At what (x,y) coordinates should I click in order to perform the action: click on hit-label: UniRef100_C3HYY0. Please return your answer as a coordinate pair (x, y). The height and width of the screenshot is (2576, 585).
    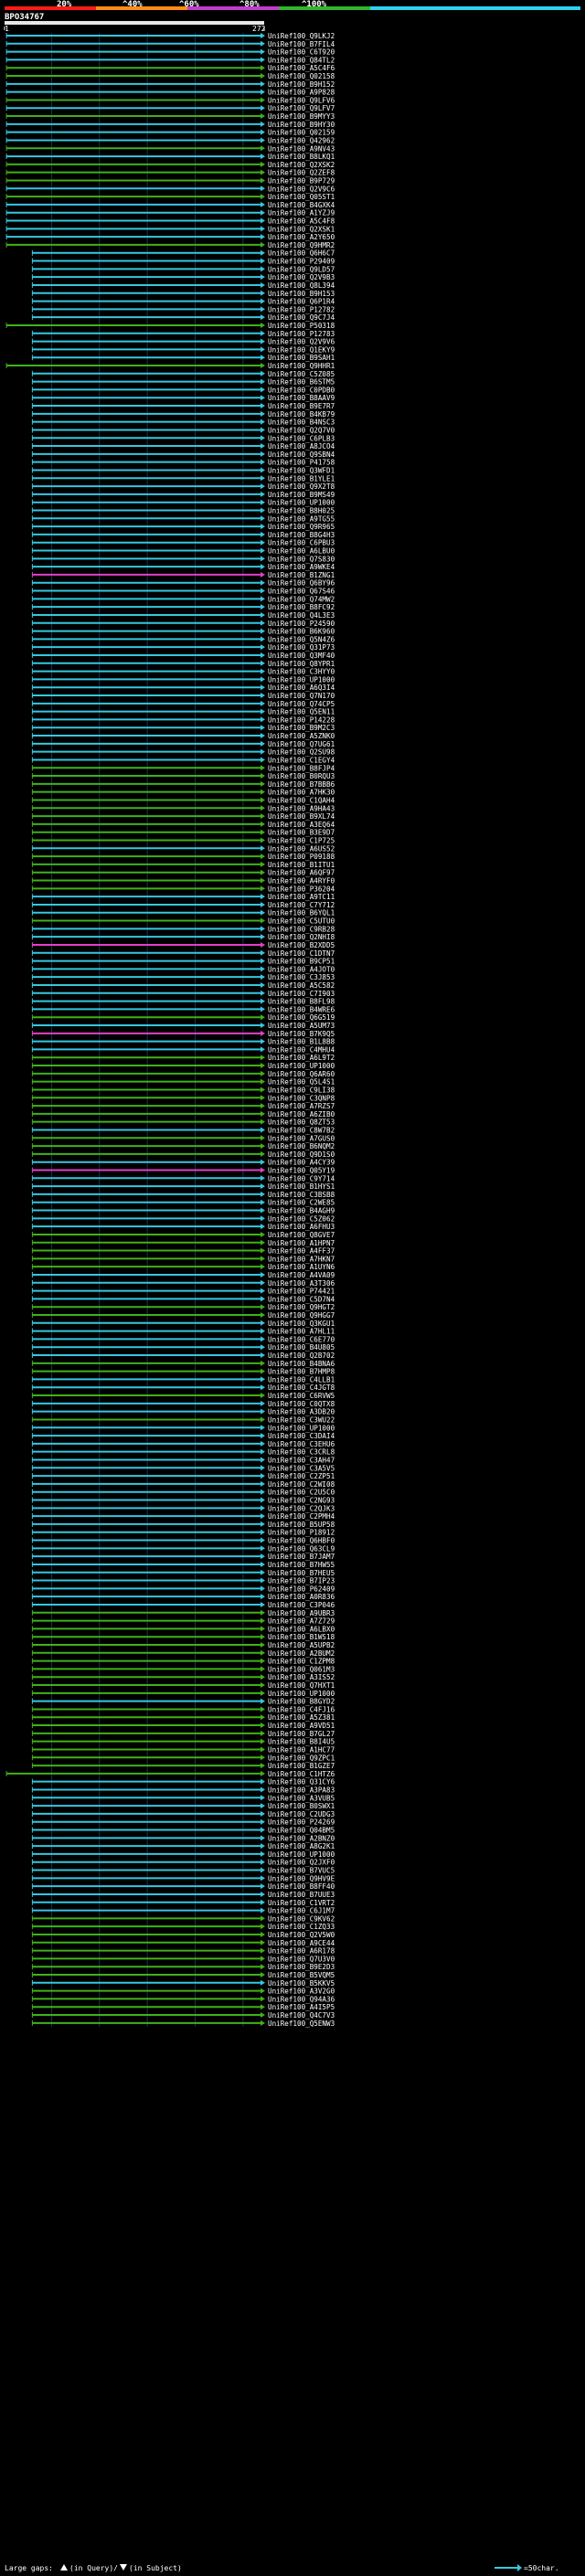
    Looking at the image, I should click on (301, 672).